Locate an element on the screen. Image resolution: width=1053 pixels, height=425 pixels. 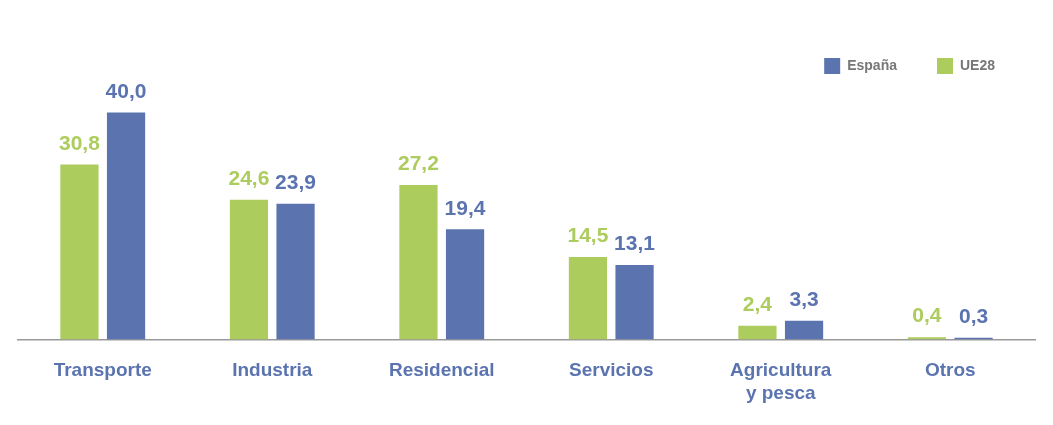
data-label: 3,3 is located at coordinates (804, 298).